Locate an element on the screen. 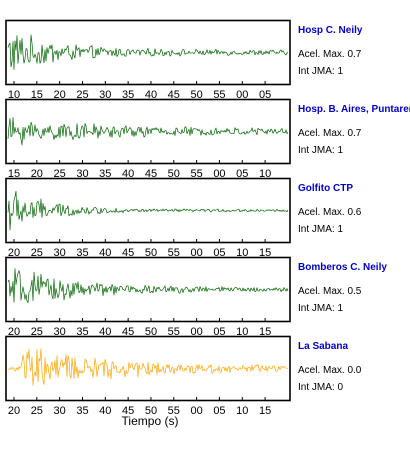  max-acceleration: Acel. Max. 0.0 is located at coordinates (330, 370).